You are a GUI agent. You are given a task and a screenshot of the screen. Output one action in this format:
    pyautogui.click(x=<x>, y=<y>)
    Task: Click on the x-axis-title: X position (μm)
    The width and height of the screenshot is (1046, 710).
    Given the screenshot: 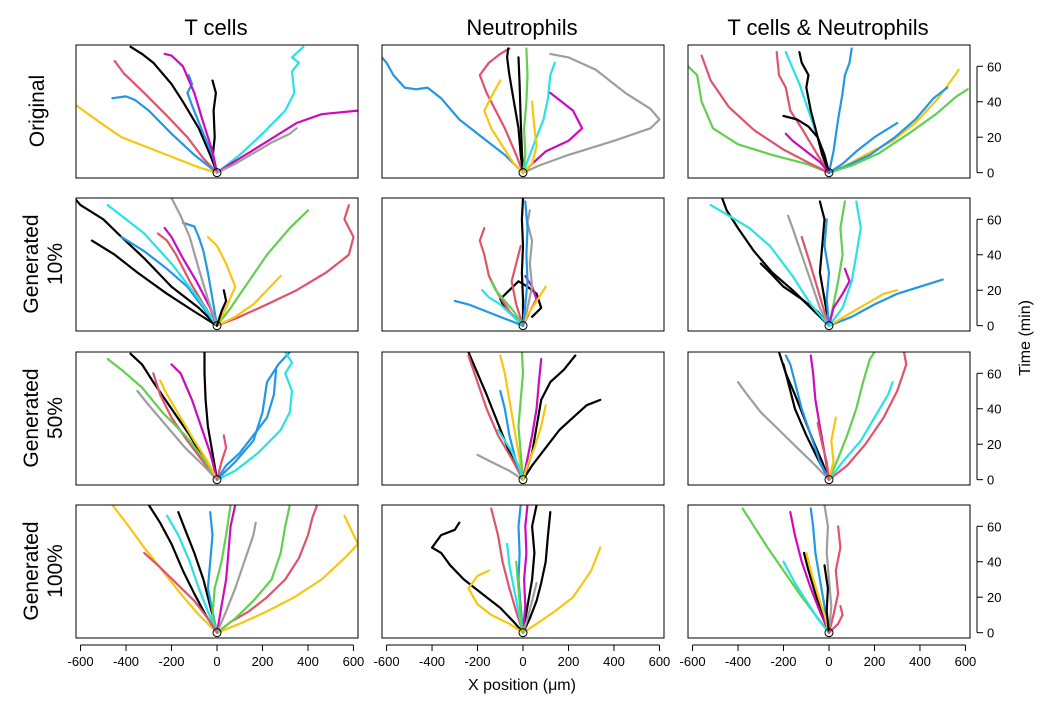 What is the action you would take?
    pyautogui.click(x=522, y=685)
    